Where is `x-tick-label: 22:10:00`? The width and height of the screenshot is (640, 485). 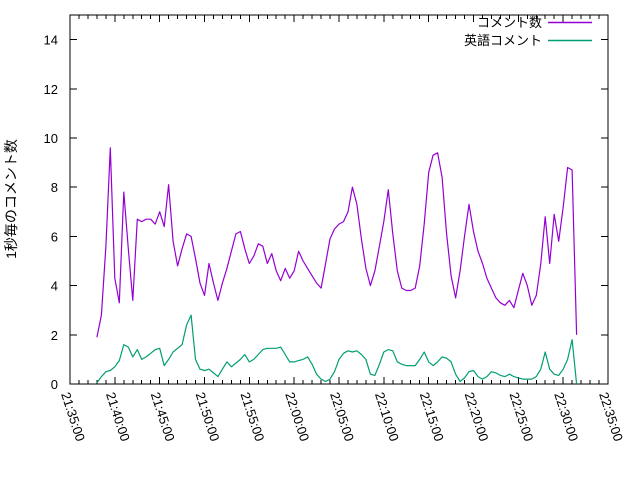 x-tick-label: 22:10:00 is located at coordinates (387, 416).